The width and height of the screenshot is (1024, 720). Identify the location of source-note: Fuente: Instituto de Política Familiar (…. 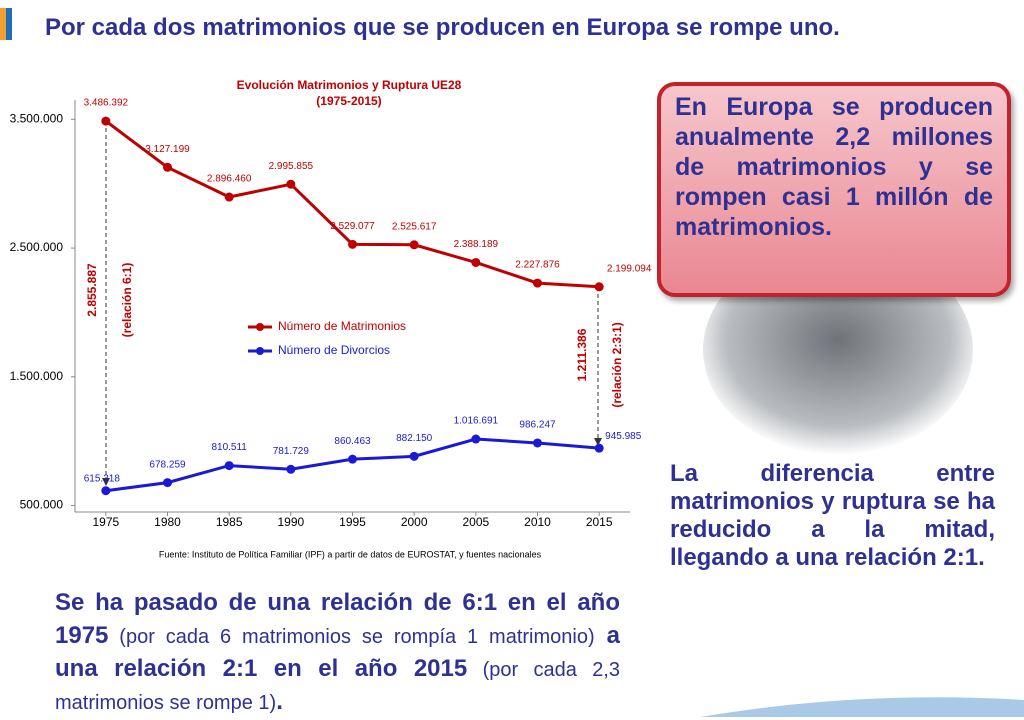
(350, 554).